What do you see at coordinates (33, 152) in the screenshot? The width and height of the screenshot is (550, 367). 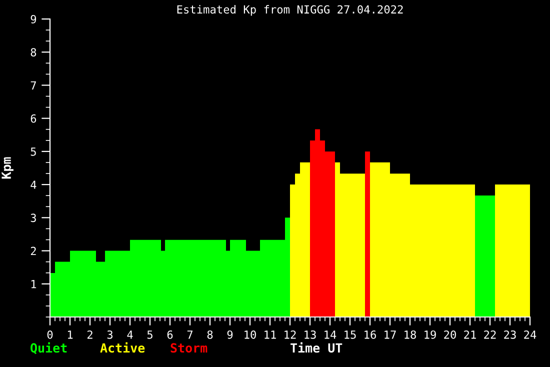 I see `y-tick-label: 5` at bounding box center [33, 152].